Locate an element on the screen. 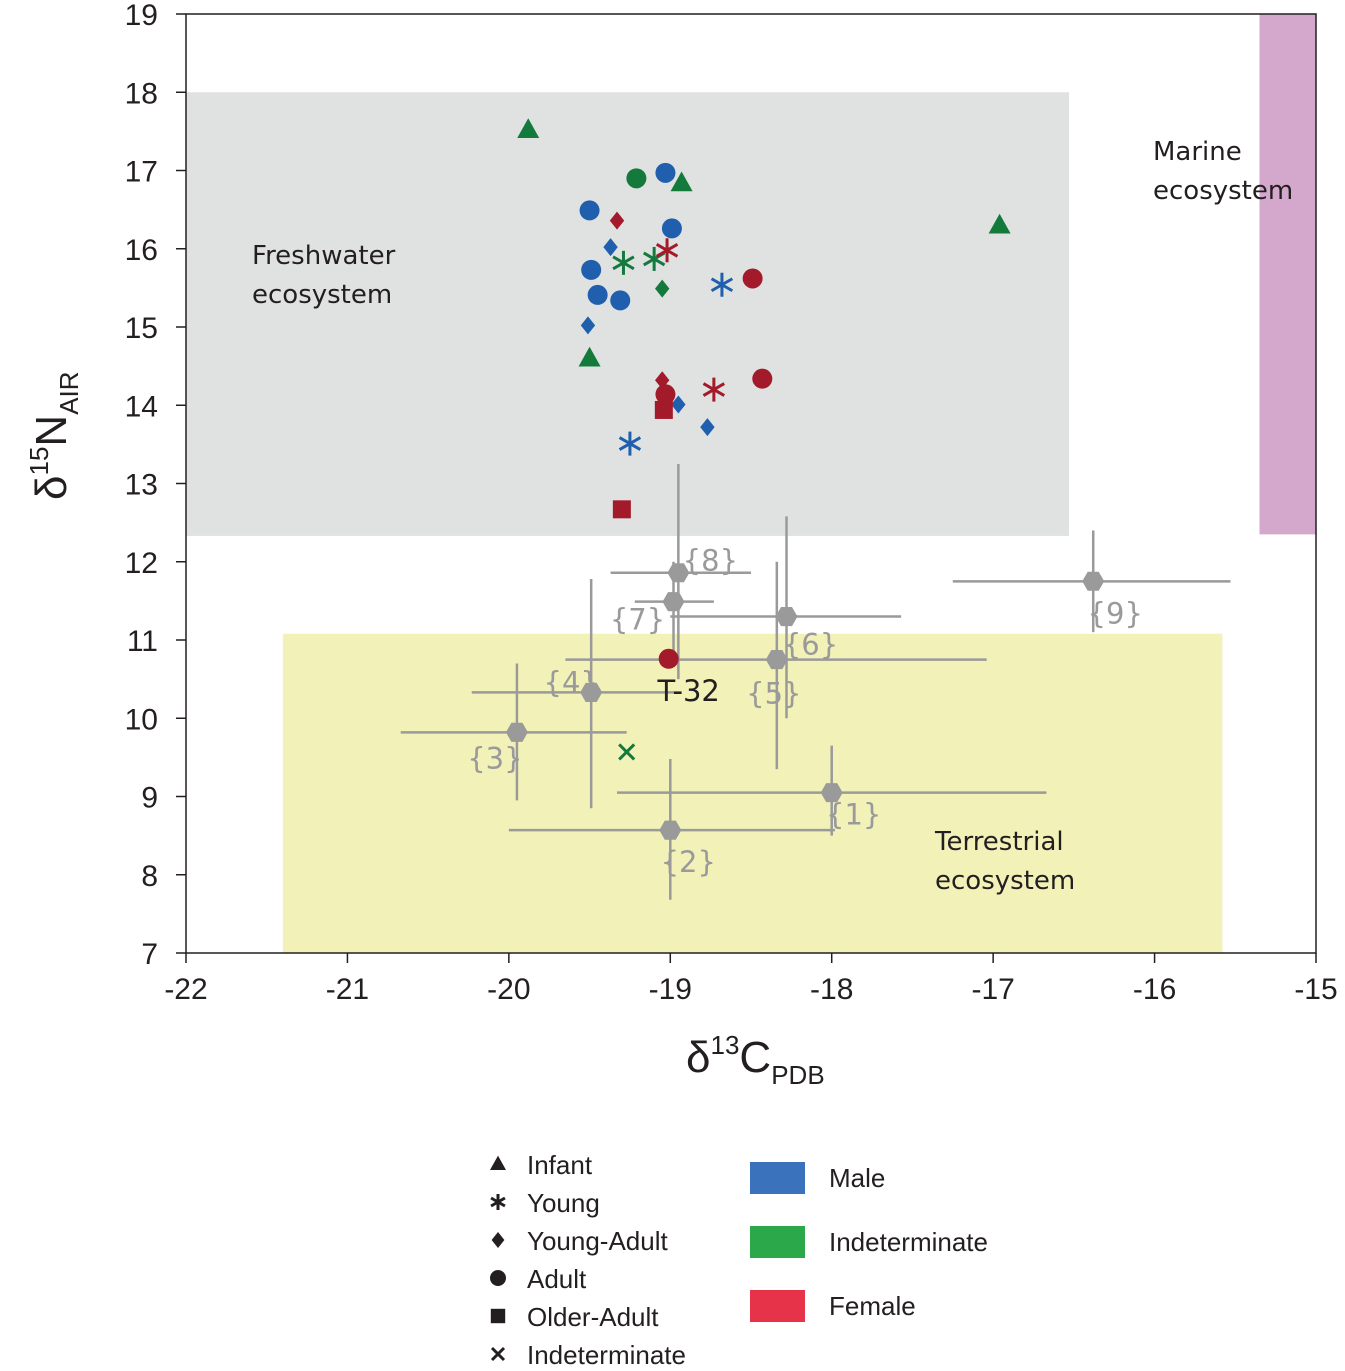  y-axis-ticks: 7 8 9 10 11 12 13 14 15 16 17 18 19 is located at coordinates (155, 485).